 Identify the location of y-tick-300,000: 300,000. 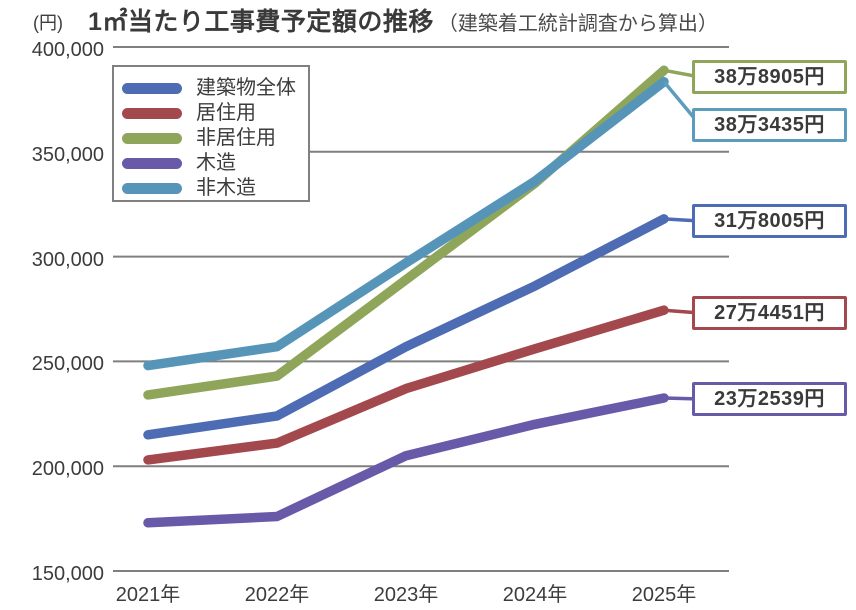
(67, 259).